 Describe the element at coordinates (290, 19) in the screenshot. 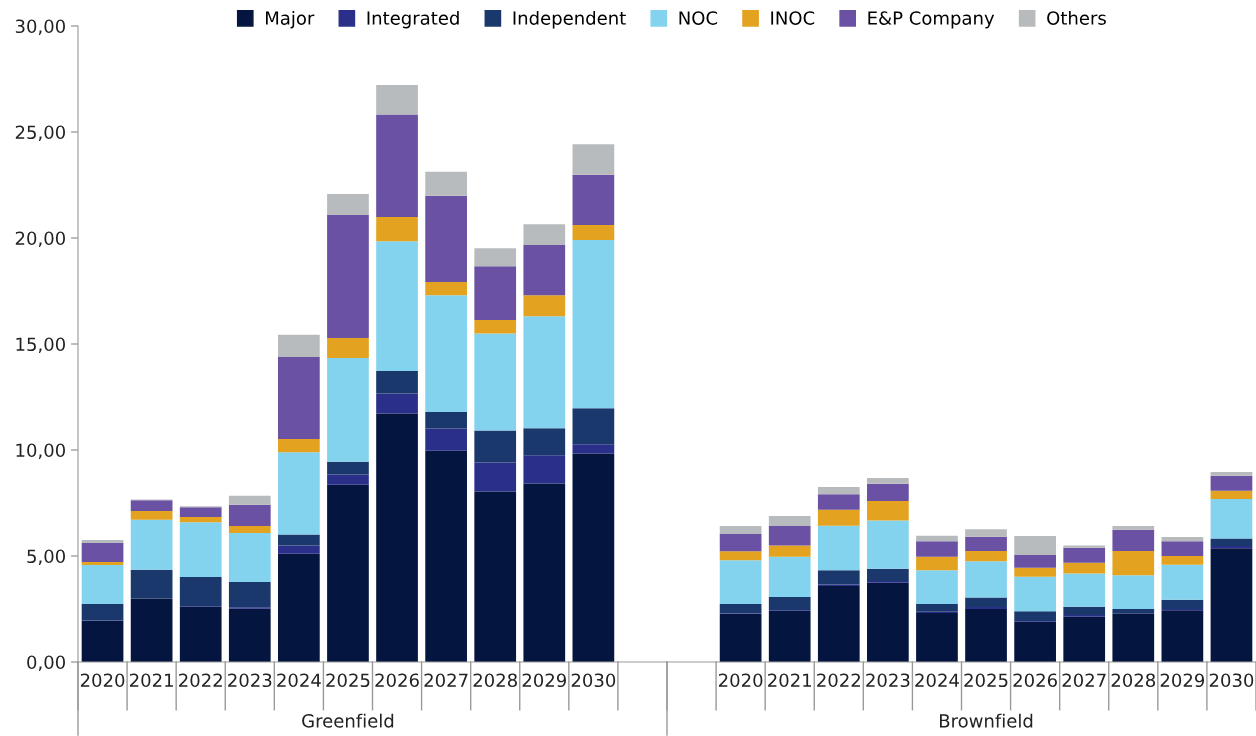

I see `legend-label: Major` at that location.